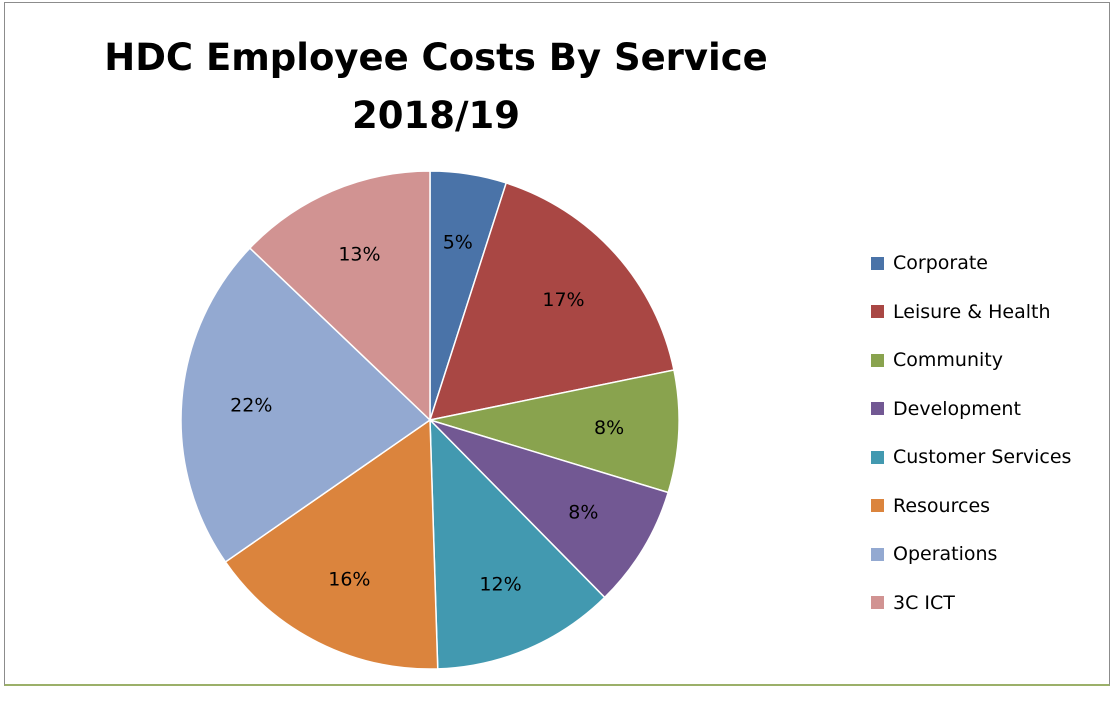 This screenshot has height=702, width=1115. I want to click on pie-slice-operations, so click(306, 405).